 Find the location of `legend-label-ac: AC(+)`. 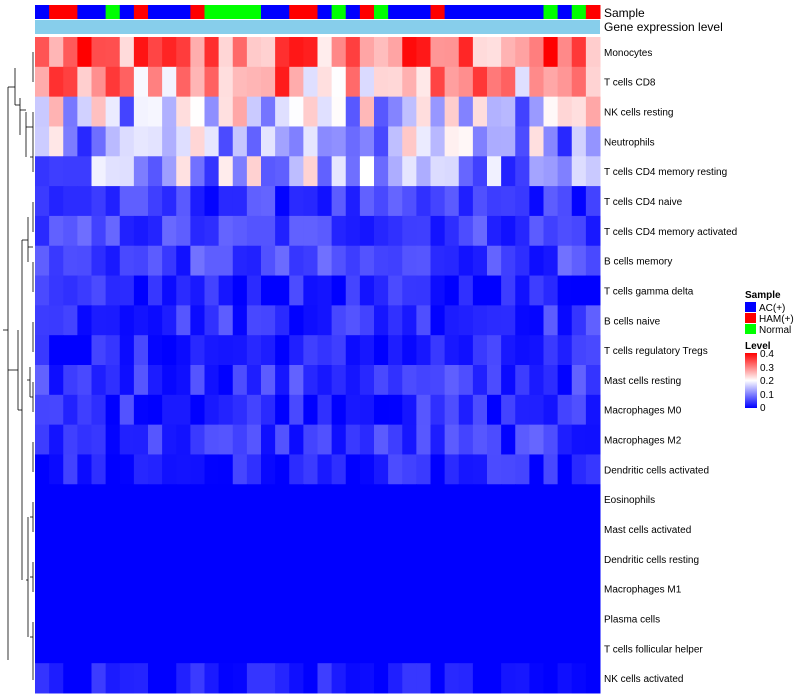

legend-label-ac: AC(+) is located at coordinates (772, 308).